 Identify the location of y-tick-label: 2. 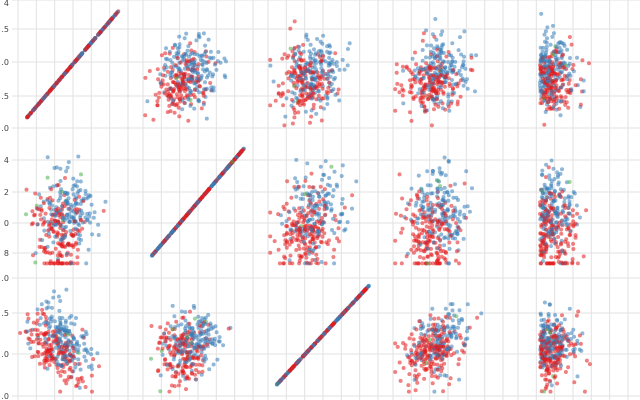
(6, 192).